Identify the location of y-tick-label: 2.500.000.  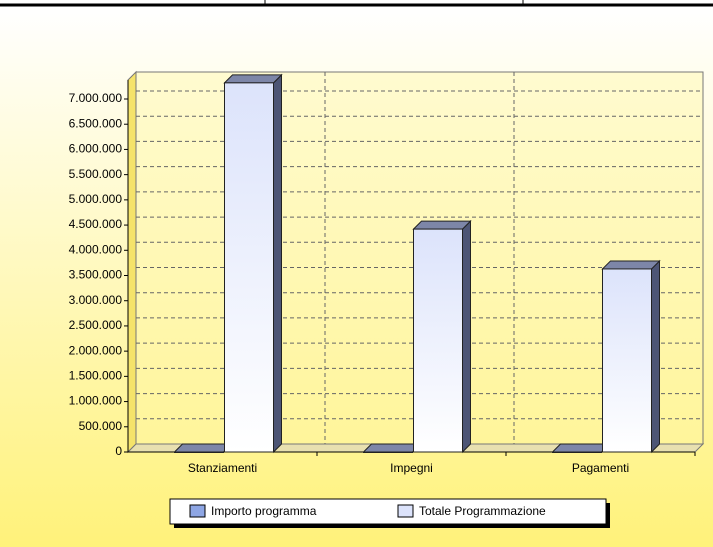
(96, 325).